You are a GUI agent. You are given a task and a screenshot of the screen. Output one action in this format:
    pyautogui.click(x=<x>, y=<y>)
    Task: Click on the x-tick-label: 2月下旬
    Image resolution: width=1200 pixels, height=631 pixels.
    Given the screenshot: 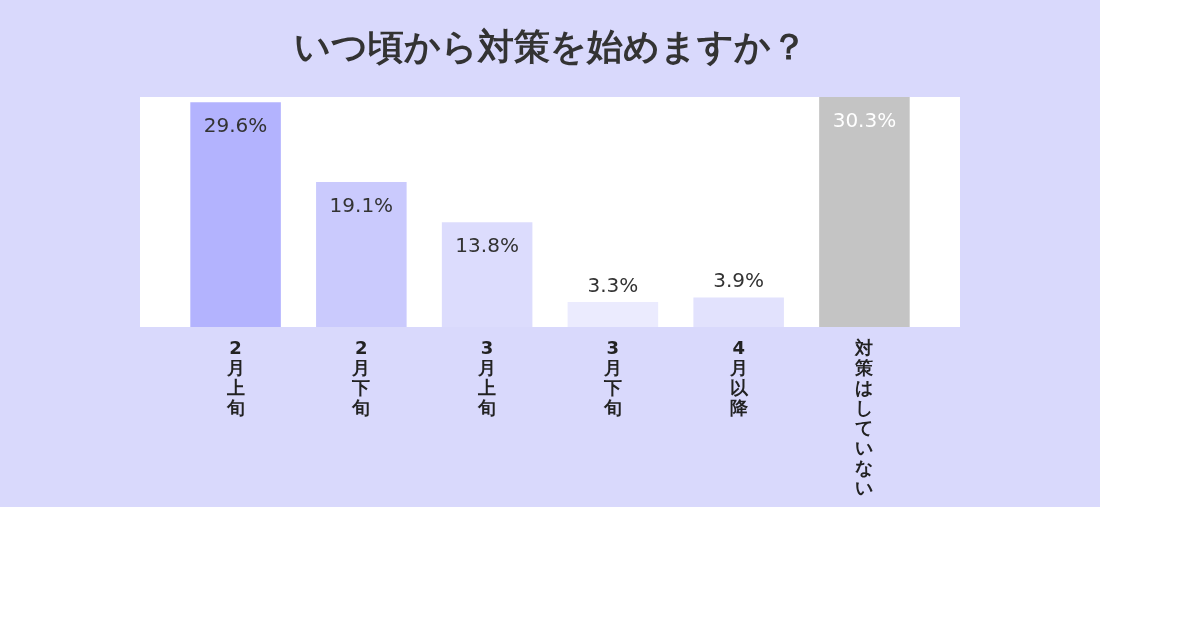 What is the action you would take?
    pyautogui.click(x=361, y=377)
    